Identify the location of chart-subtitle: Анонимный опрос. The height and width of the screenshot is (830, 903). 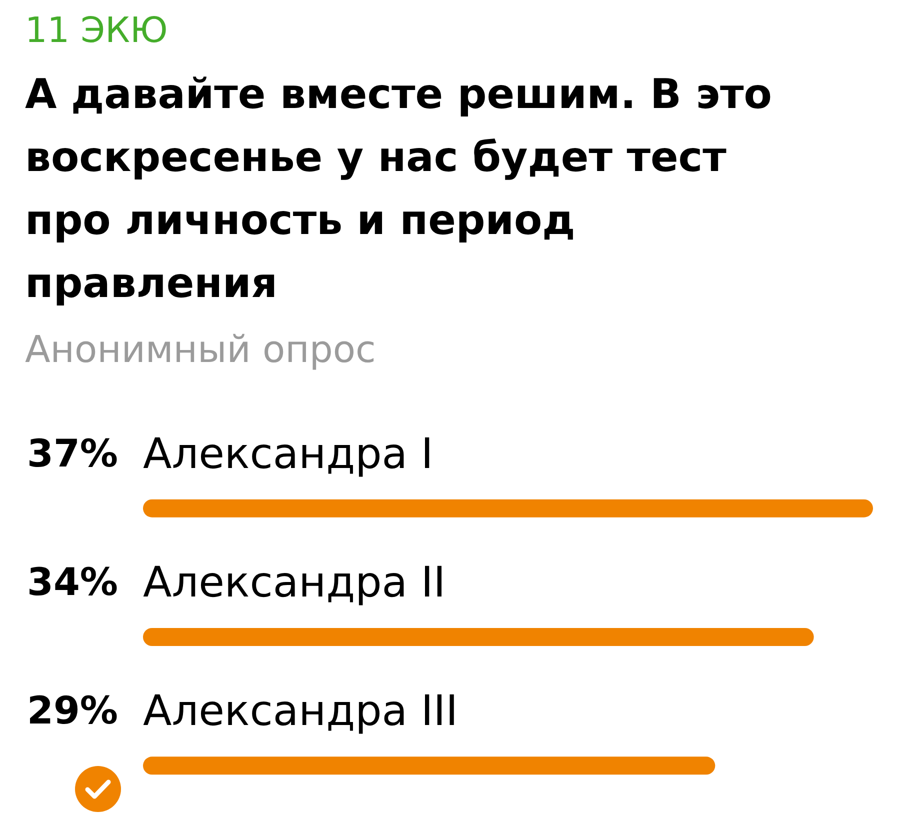
(200, 350).